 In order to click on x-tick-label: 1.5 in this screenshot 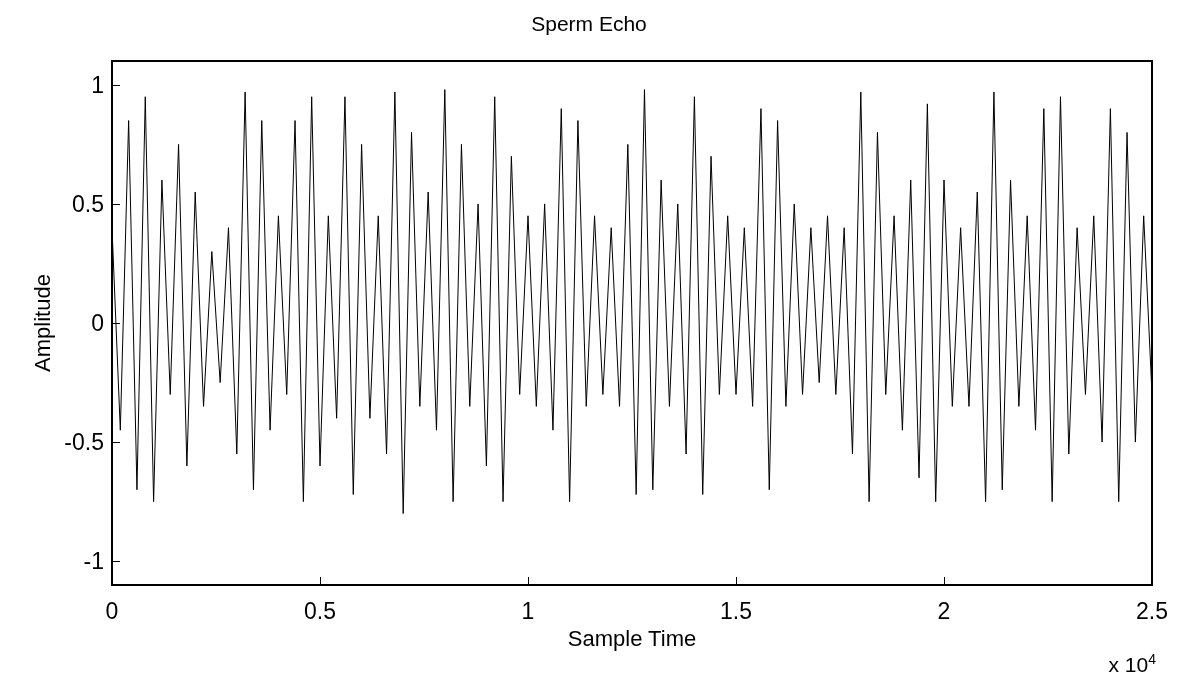, I will do `click(736, 610)`.